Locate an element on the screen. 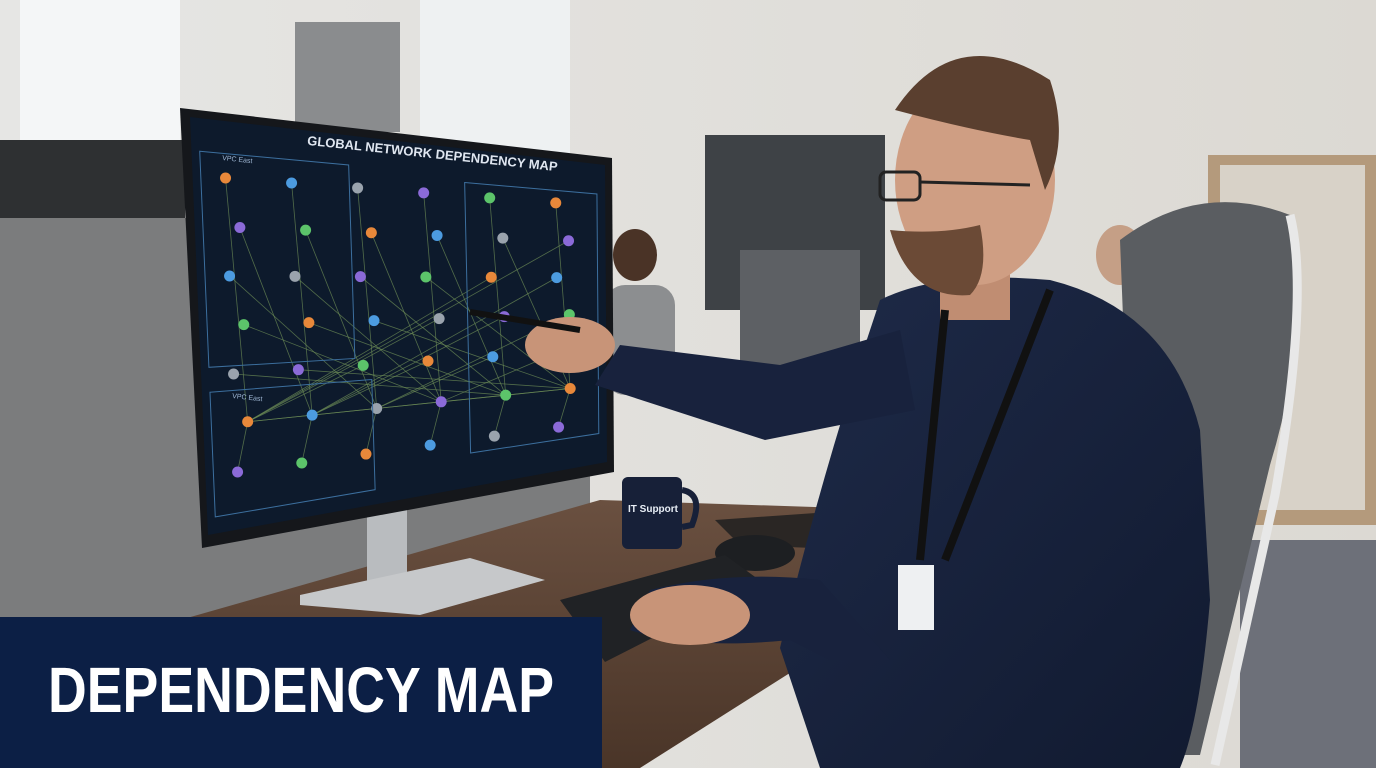  network-diagram is located at coordinates (399, 334).